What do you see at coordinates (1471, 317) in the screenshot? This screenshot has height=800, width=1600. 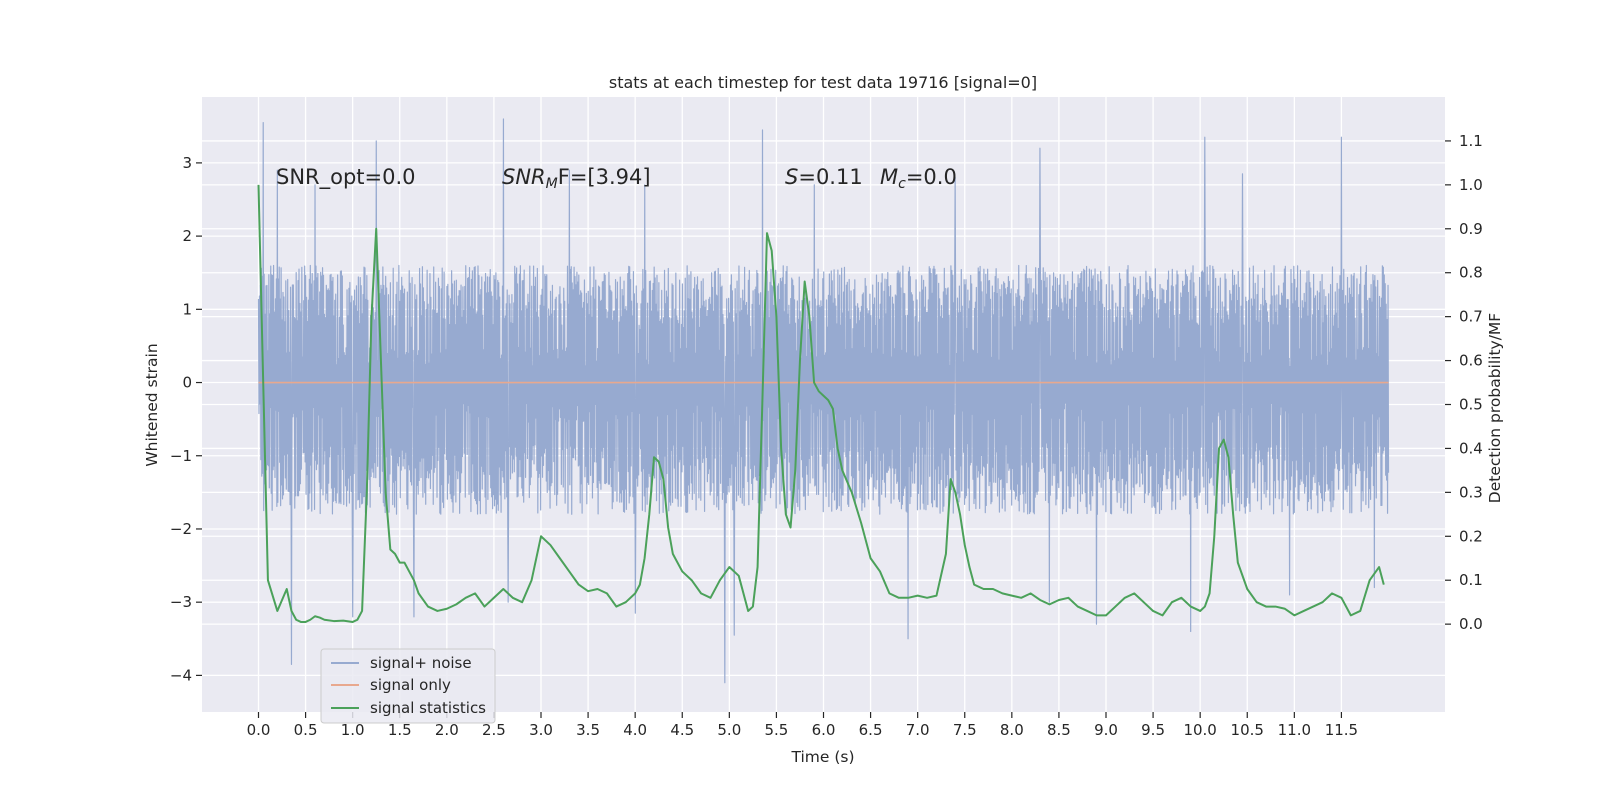 I see `y2-tick-label: 0.7` at bounding box center [1471, 317].